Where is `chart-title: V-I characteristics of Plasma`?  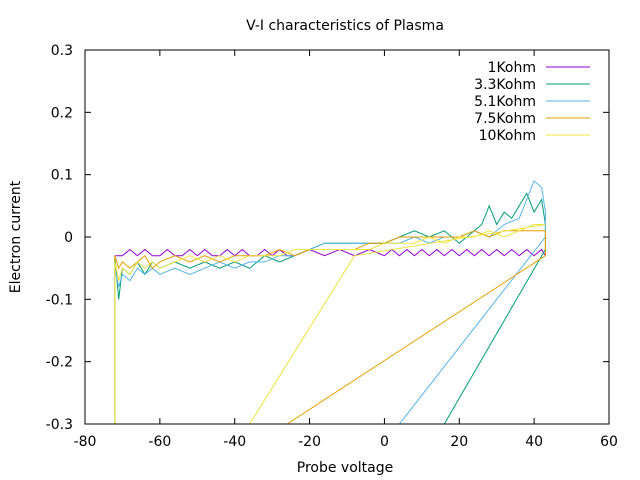
chart-title: V-I characteristics of Plasma is located at coordinates (345, 26).